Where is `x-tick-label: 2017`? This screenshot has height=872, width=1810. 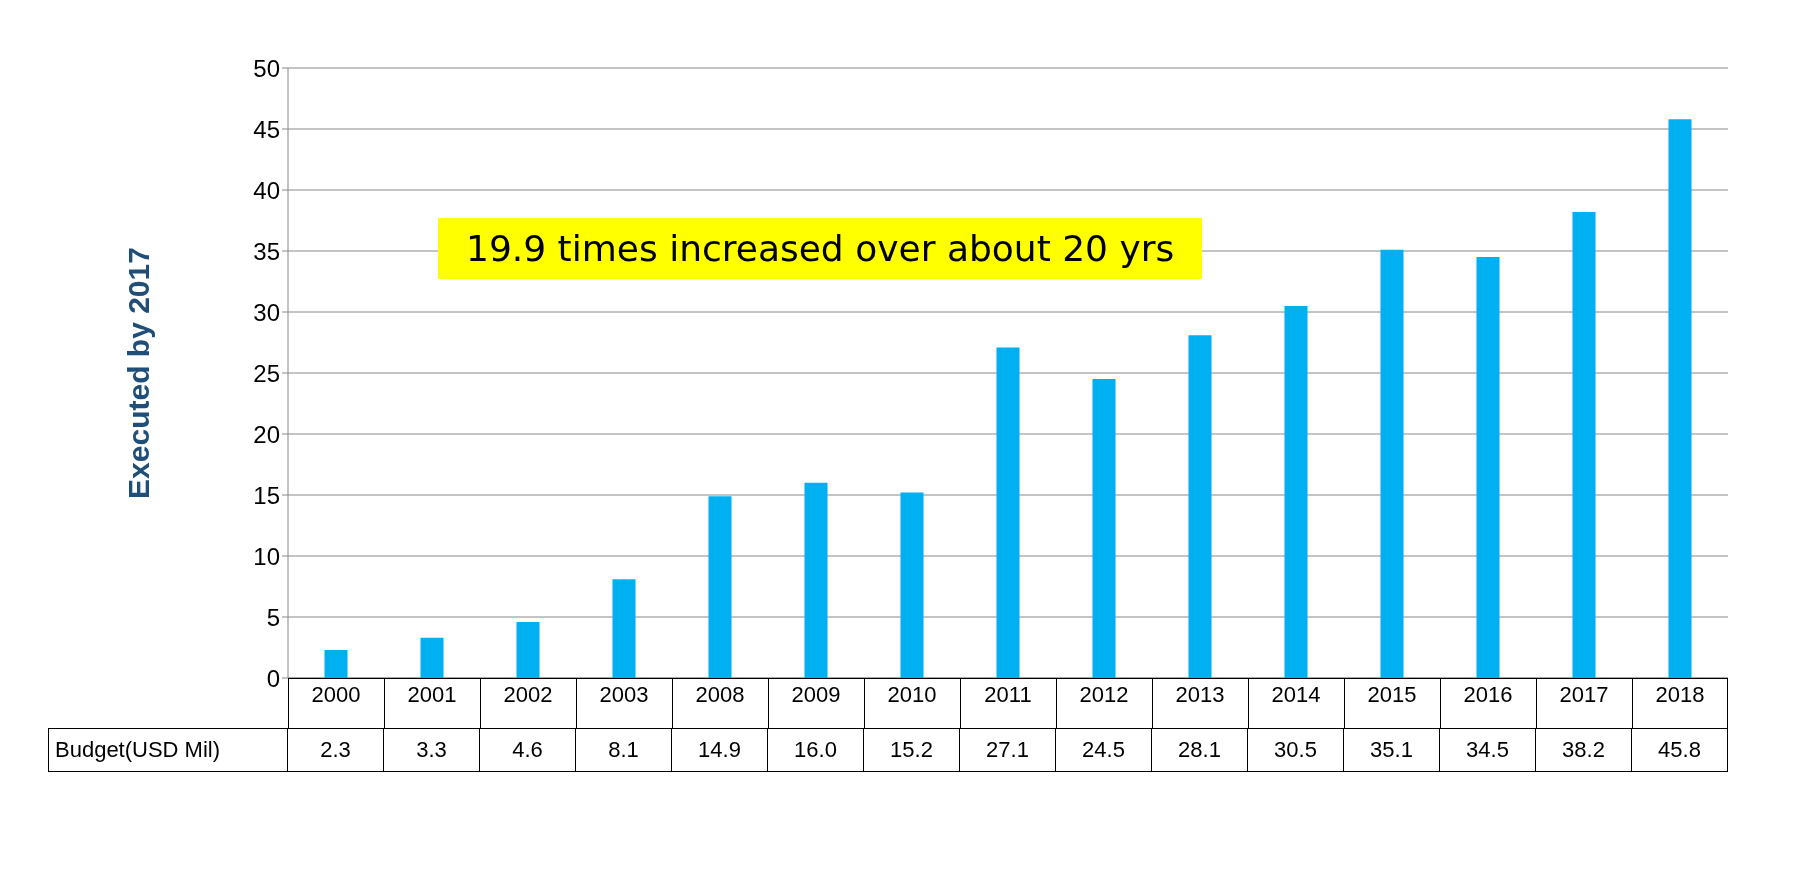 x-tick-label: 2017 is located at coordinates (1584, 694).